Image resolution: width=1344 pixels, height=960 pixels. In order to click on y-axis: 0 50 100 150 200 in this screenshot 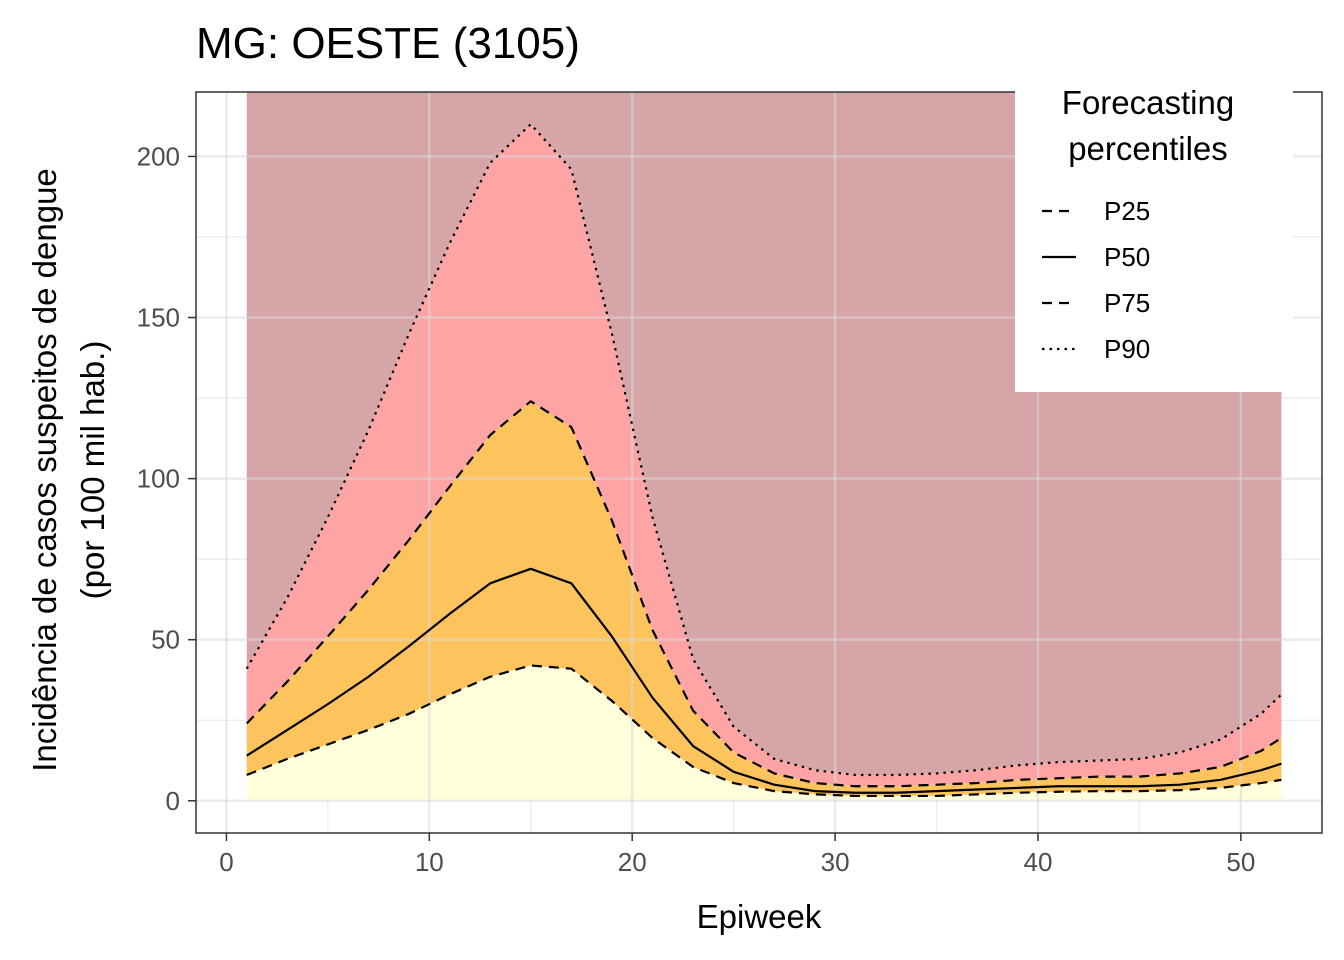, I will do `click(166, 478)`.